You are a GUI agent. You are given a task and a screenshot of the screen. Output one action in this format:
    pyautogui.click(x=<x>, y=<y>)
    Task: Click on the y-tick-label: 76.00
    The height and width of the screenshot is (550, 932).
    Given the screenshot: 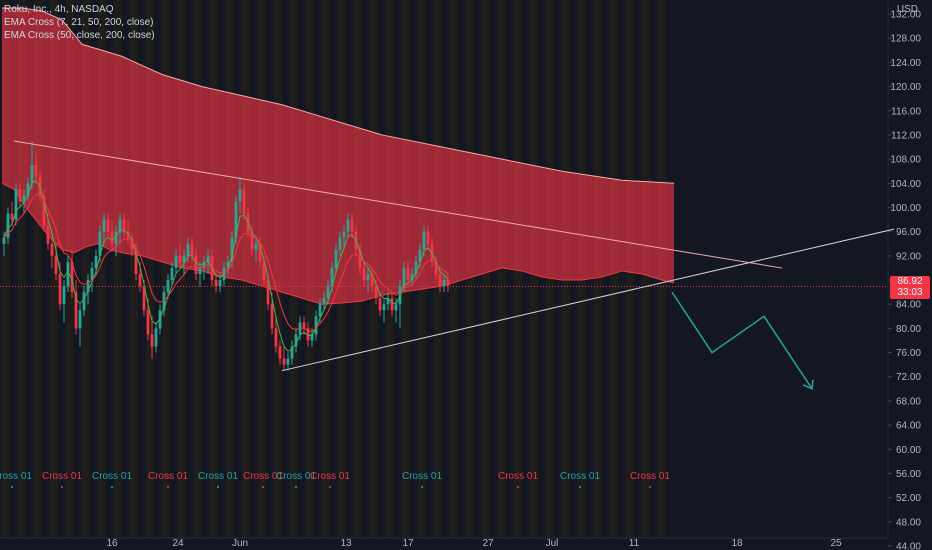 What is the action you would take?
    pyautogui.click(x=908, y=353)
    